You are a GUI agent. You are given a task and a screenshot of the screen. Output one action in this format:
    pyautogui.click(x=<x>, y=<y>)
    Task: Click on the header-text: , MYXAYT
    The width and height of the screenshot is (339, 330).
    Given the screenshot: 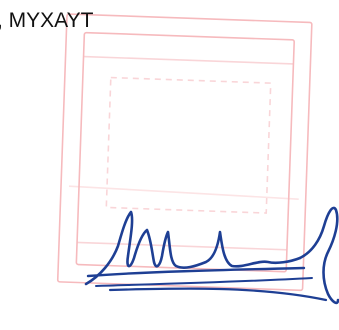 What is the action you would take?
    pyautogui.click(x=47, y=20)
    